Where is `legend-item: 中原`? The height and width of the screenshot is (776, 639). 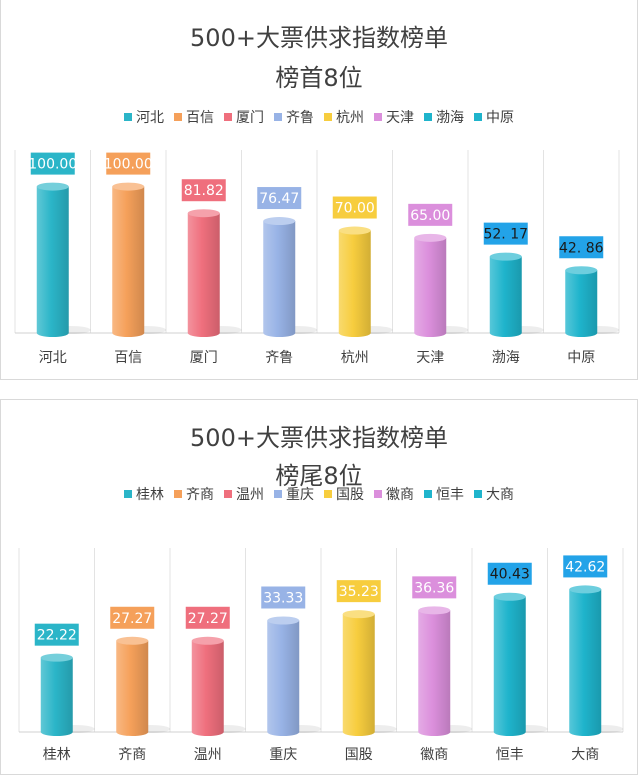 legend-item: 中原 is located at coordinates (494, 117).